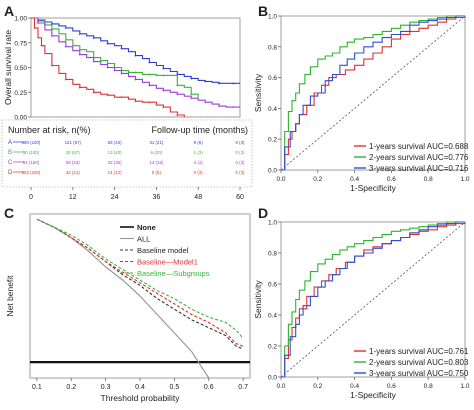 The image size is (474, 410). Describe the element at coordinates (31, 152) in the screenshot. I see `risk-cell: 30 (100)` at that location.